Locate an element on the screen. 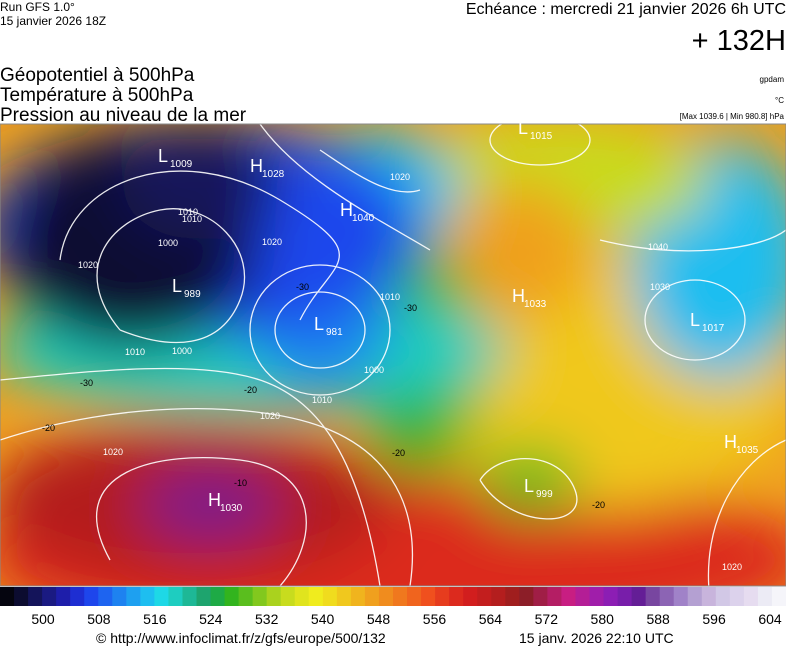  layer: Pression au niveau de la mer is located at coordinates (123, 115).